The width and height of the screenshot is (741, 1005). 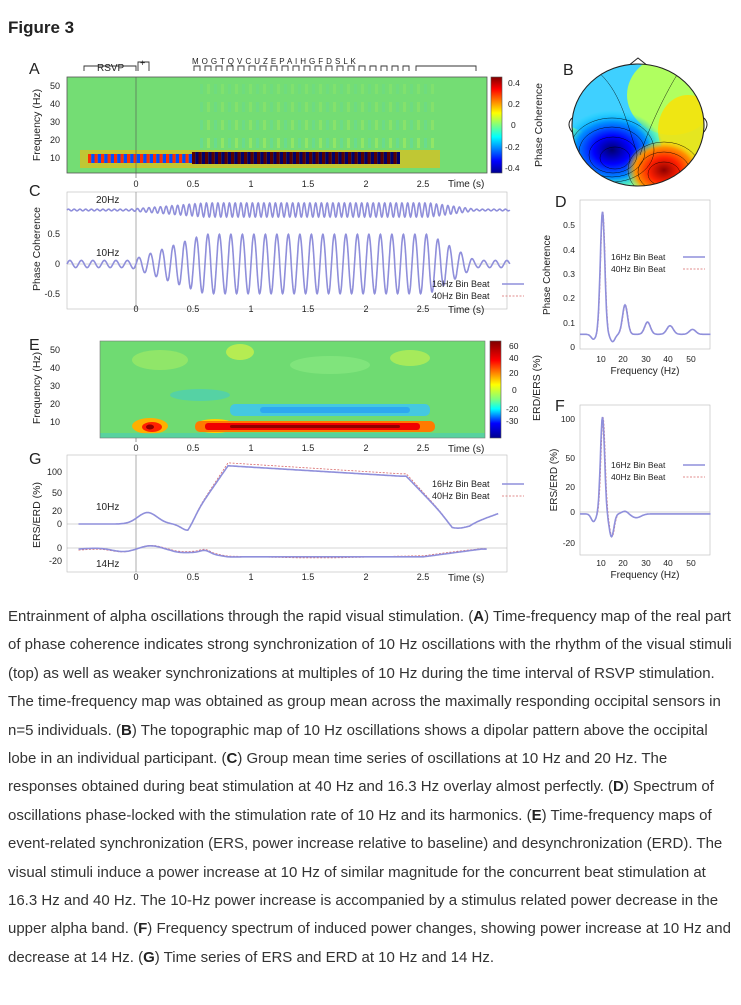 What do you see at coordinates (365, 309) in the screenshot?
I see `panel-c-xtick: 2` at bounding box center [365, 309].